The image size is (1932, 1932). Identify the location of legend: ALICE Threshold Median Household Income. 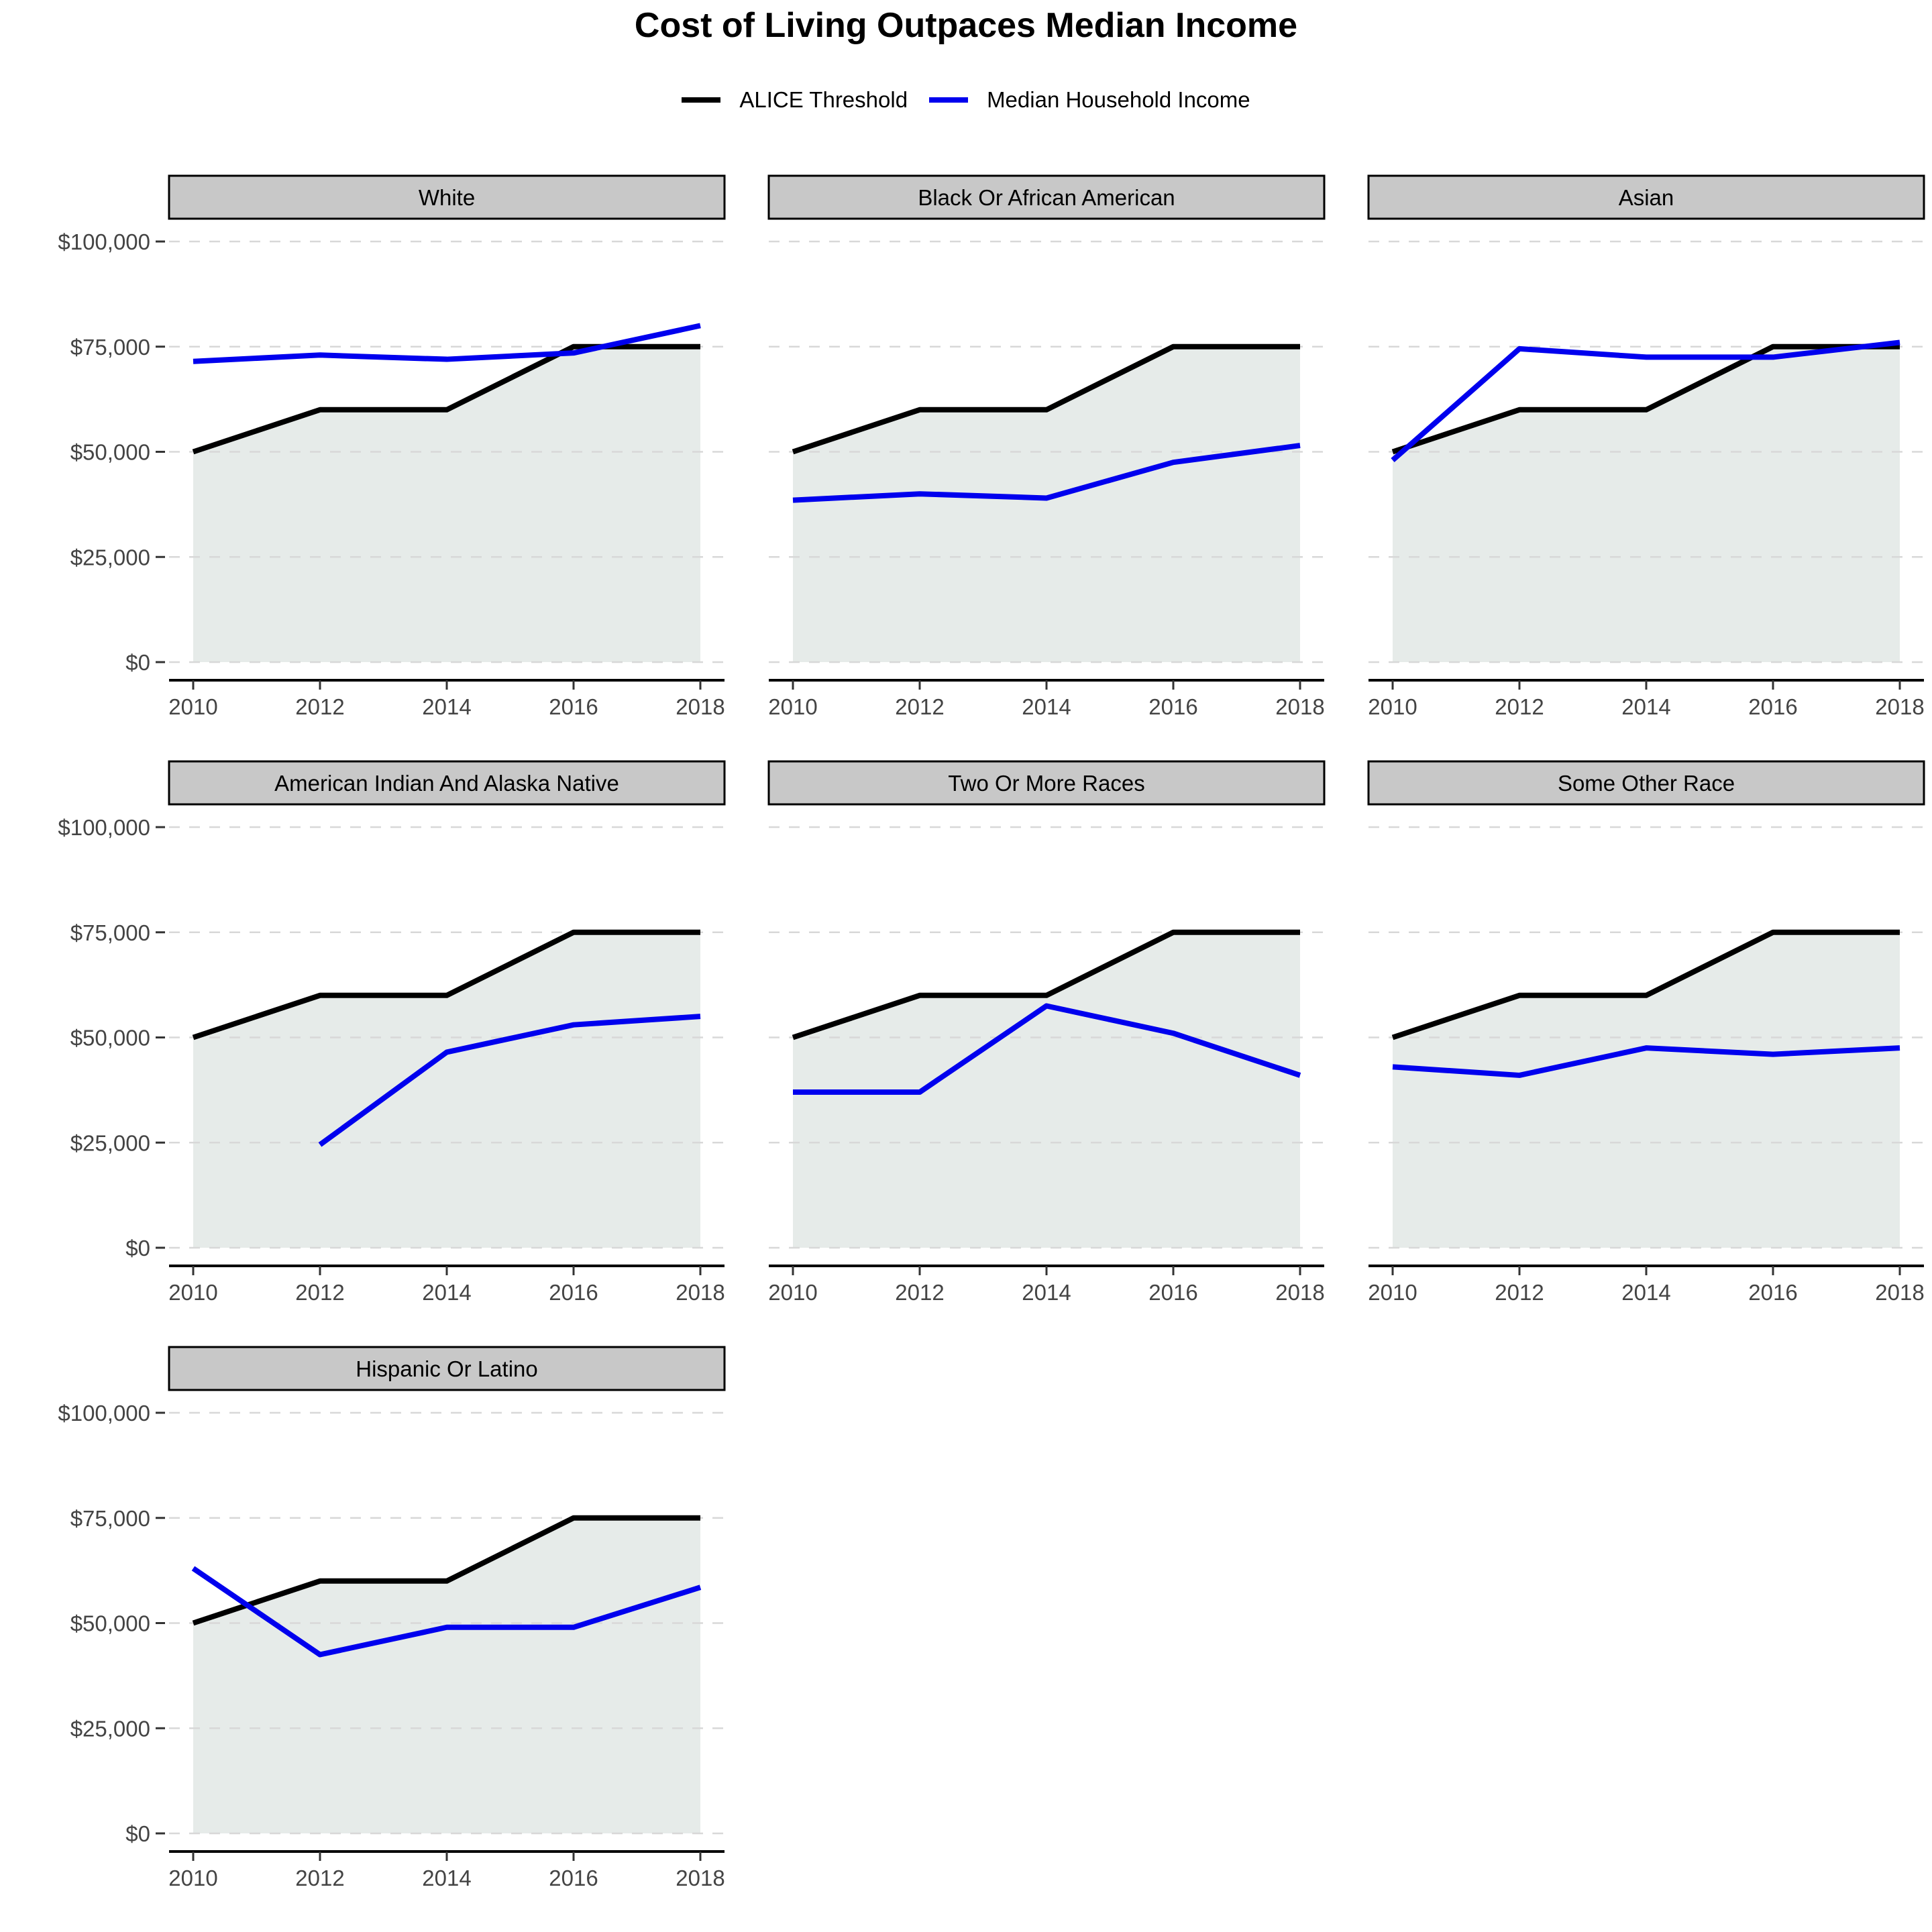
(966, 100).